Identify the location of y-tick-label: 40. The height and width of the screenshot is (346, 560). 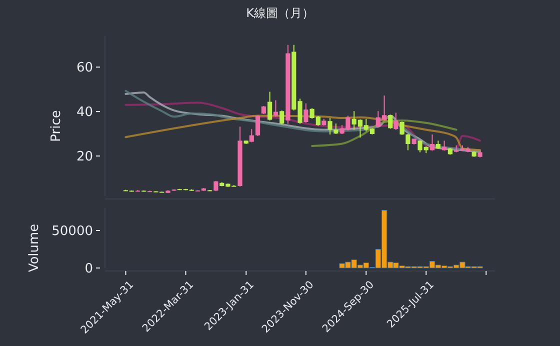
(84, 112).